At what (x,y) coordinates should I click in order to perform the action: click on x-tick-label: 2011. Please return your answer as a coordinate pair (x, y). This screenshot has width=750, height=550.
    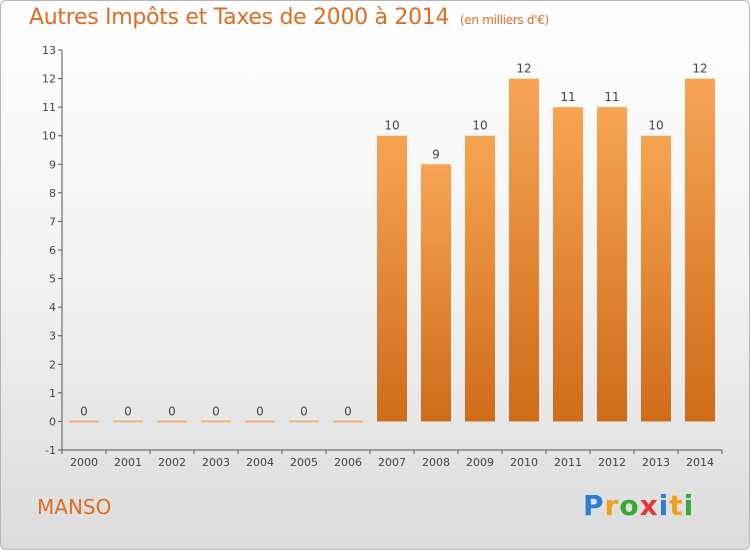
    Looking at the image, I should click on (568, 462).